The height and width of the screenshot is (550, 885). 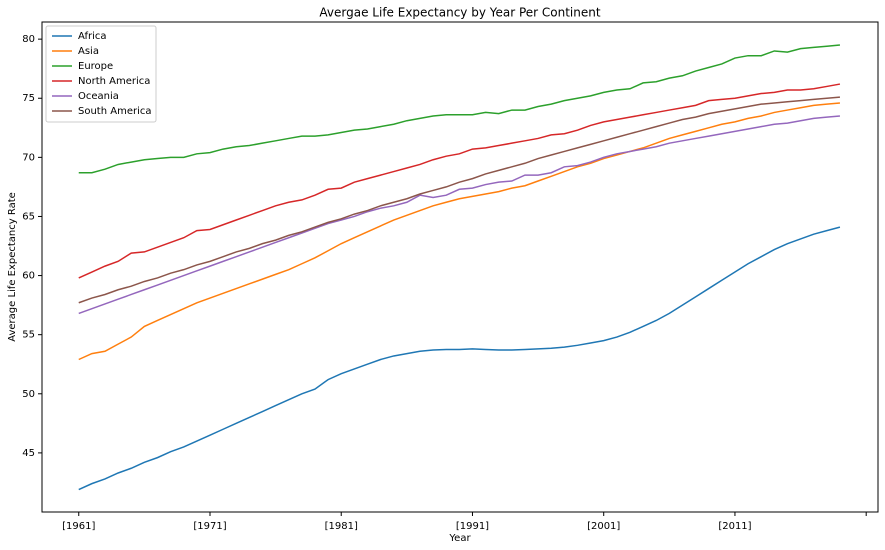 I want to click on y-tick-label: 50, so click(x=28, y=394).